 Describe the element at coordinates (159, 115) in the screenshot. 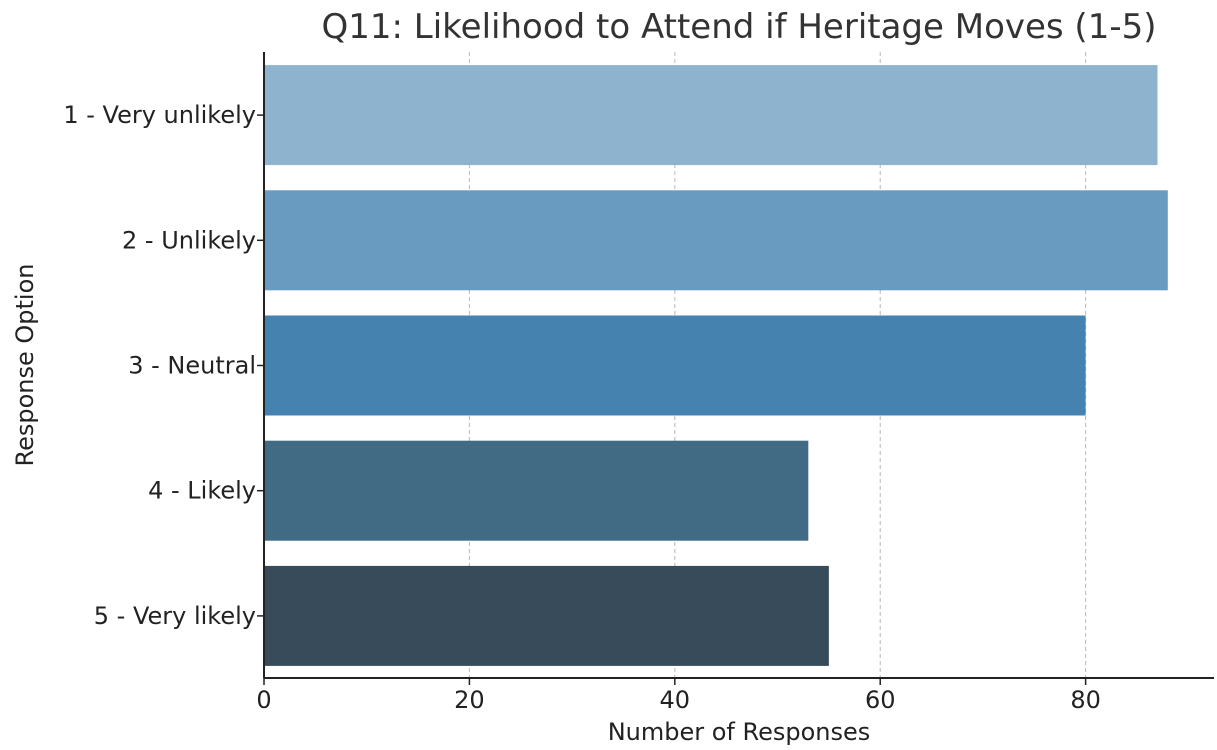

I see `y-tick-label: 1 - Very unlikely` at that location.